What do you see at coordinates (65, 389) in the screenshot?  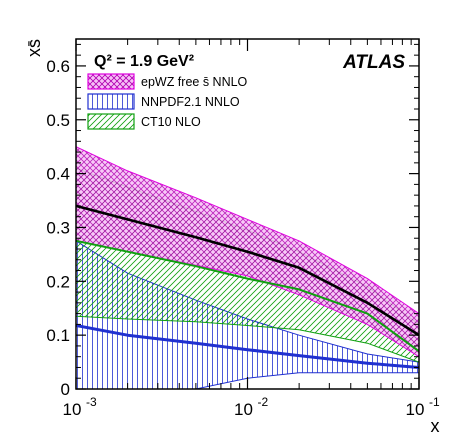 I see `y-tick-label: 0` at bounding box center [65, 389].